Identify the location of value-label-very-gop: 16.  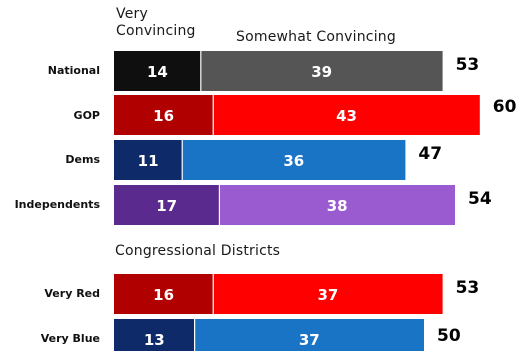
(163, 116).